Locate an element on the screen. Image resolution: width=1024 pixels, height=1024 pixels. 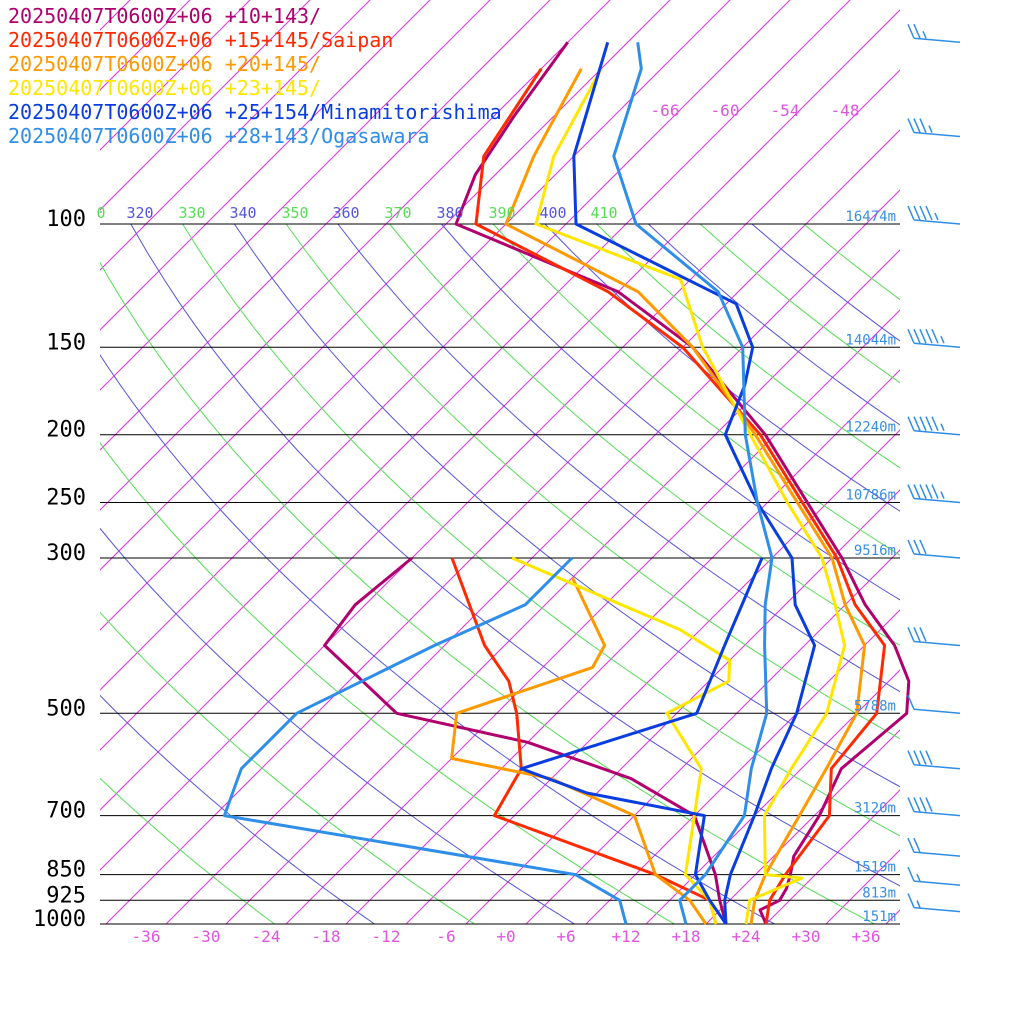
theta-label: 350 is located at coordinates (294, 213).